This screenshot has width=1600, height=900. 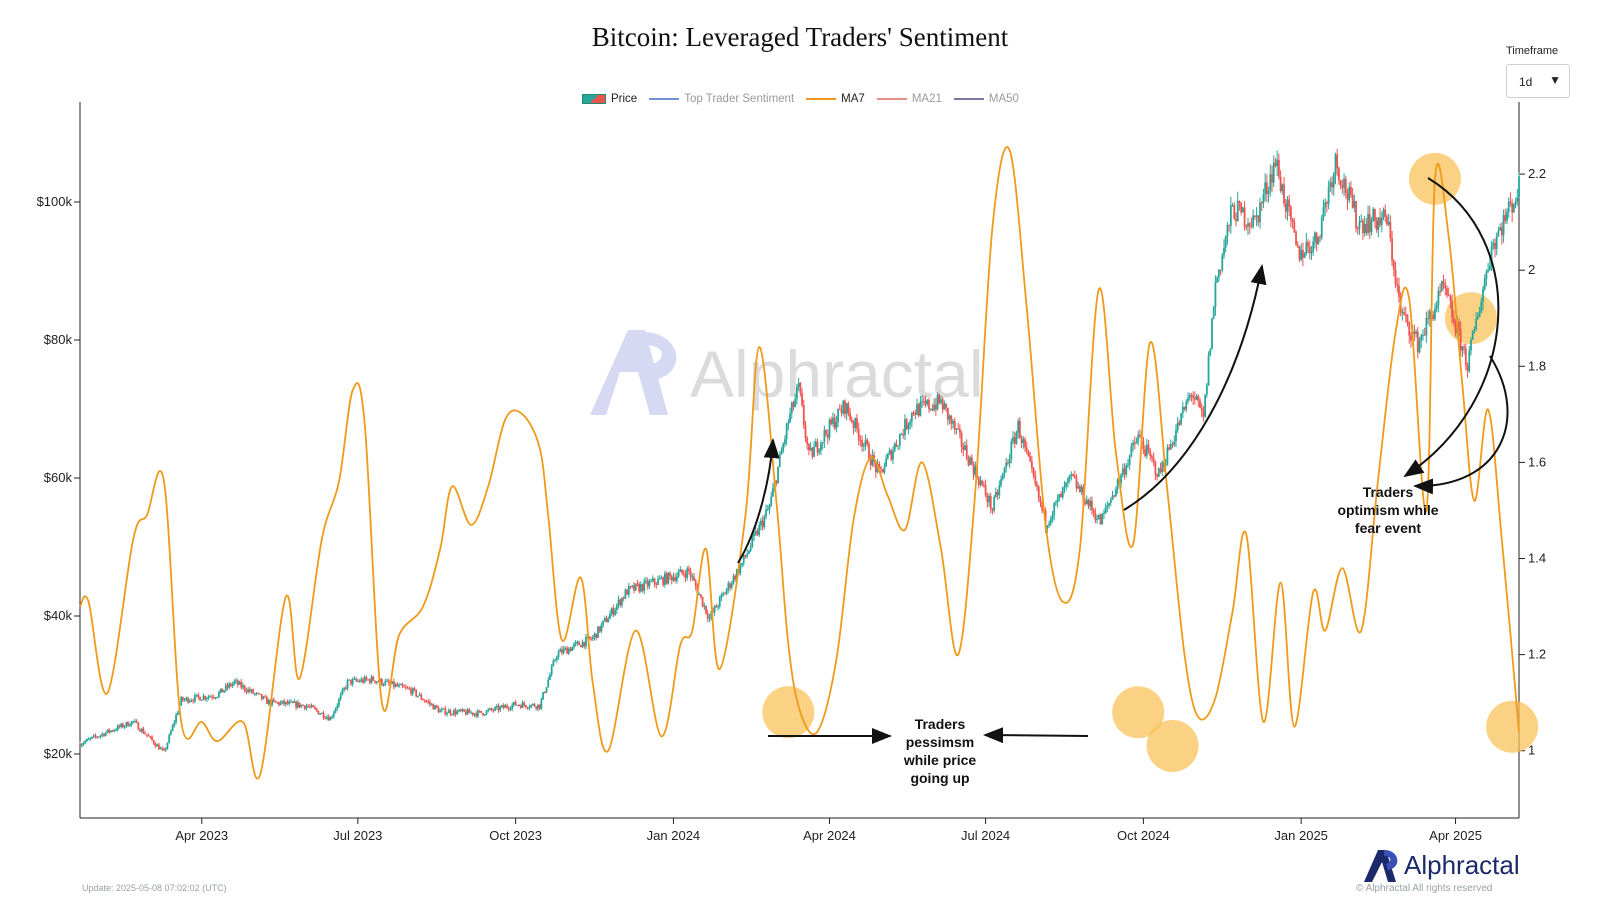 I want to click on legend-item-ma50: MA50, so click(x=986, y=99).